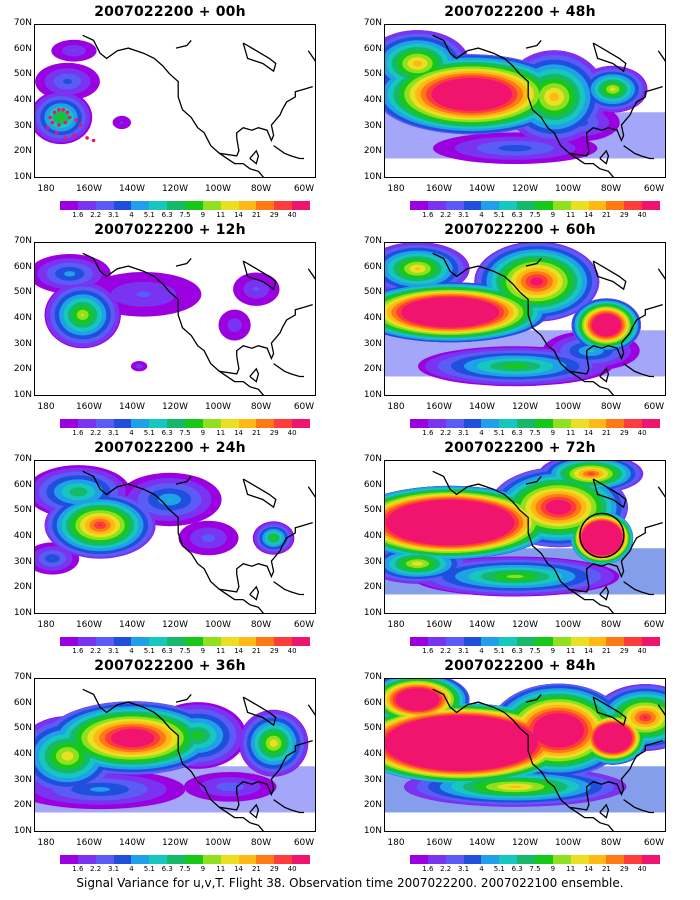  I want to click on colorbar-label: 2.2, so click(446, 433).